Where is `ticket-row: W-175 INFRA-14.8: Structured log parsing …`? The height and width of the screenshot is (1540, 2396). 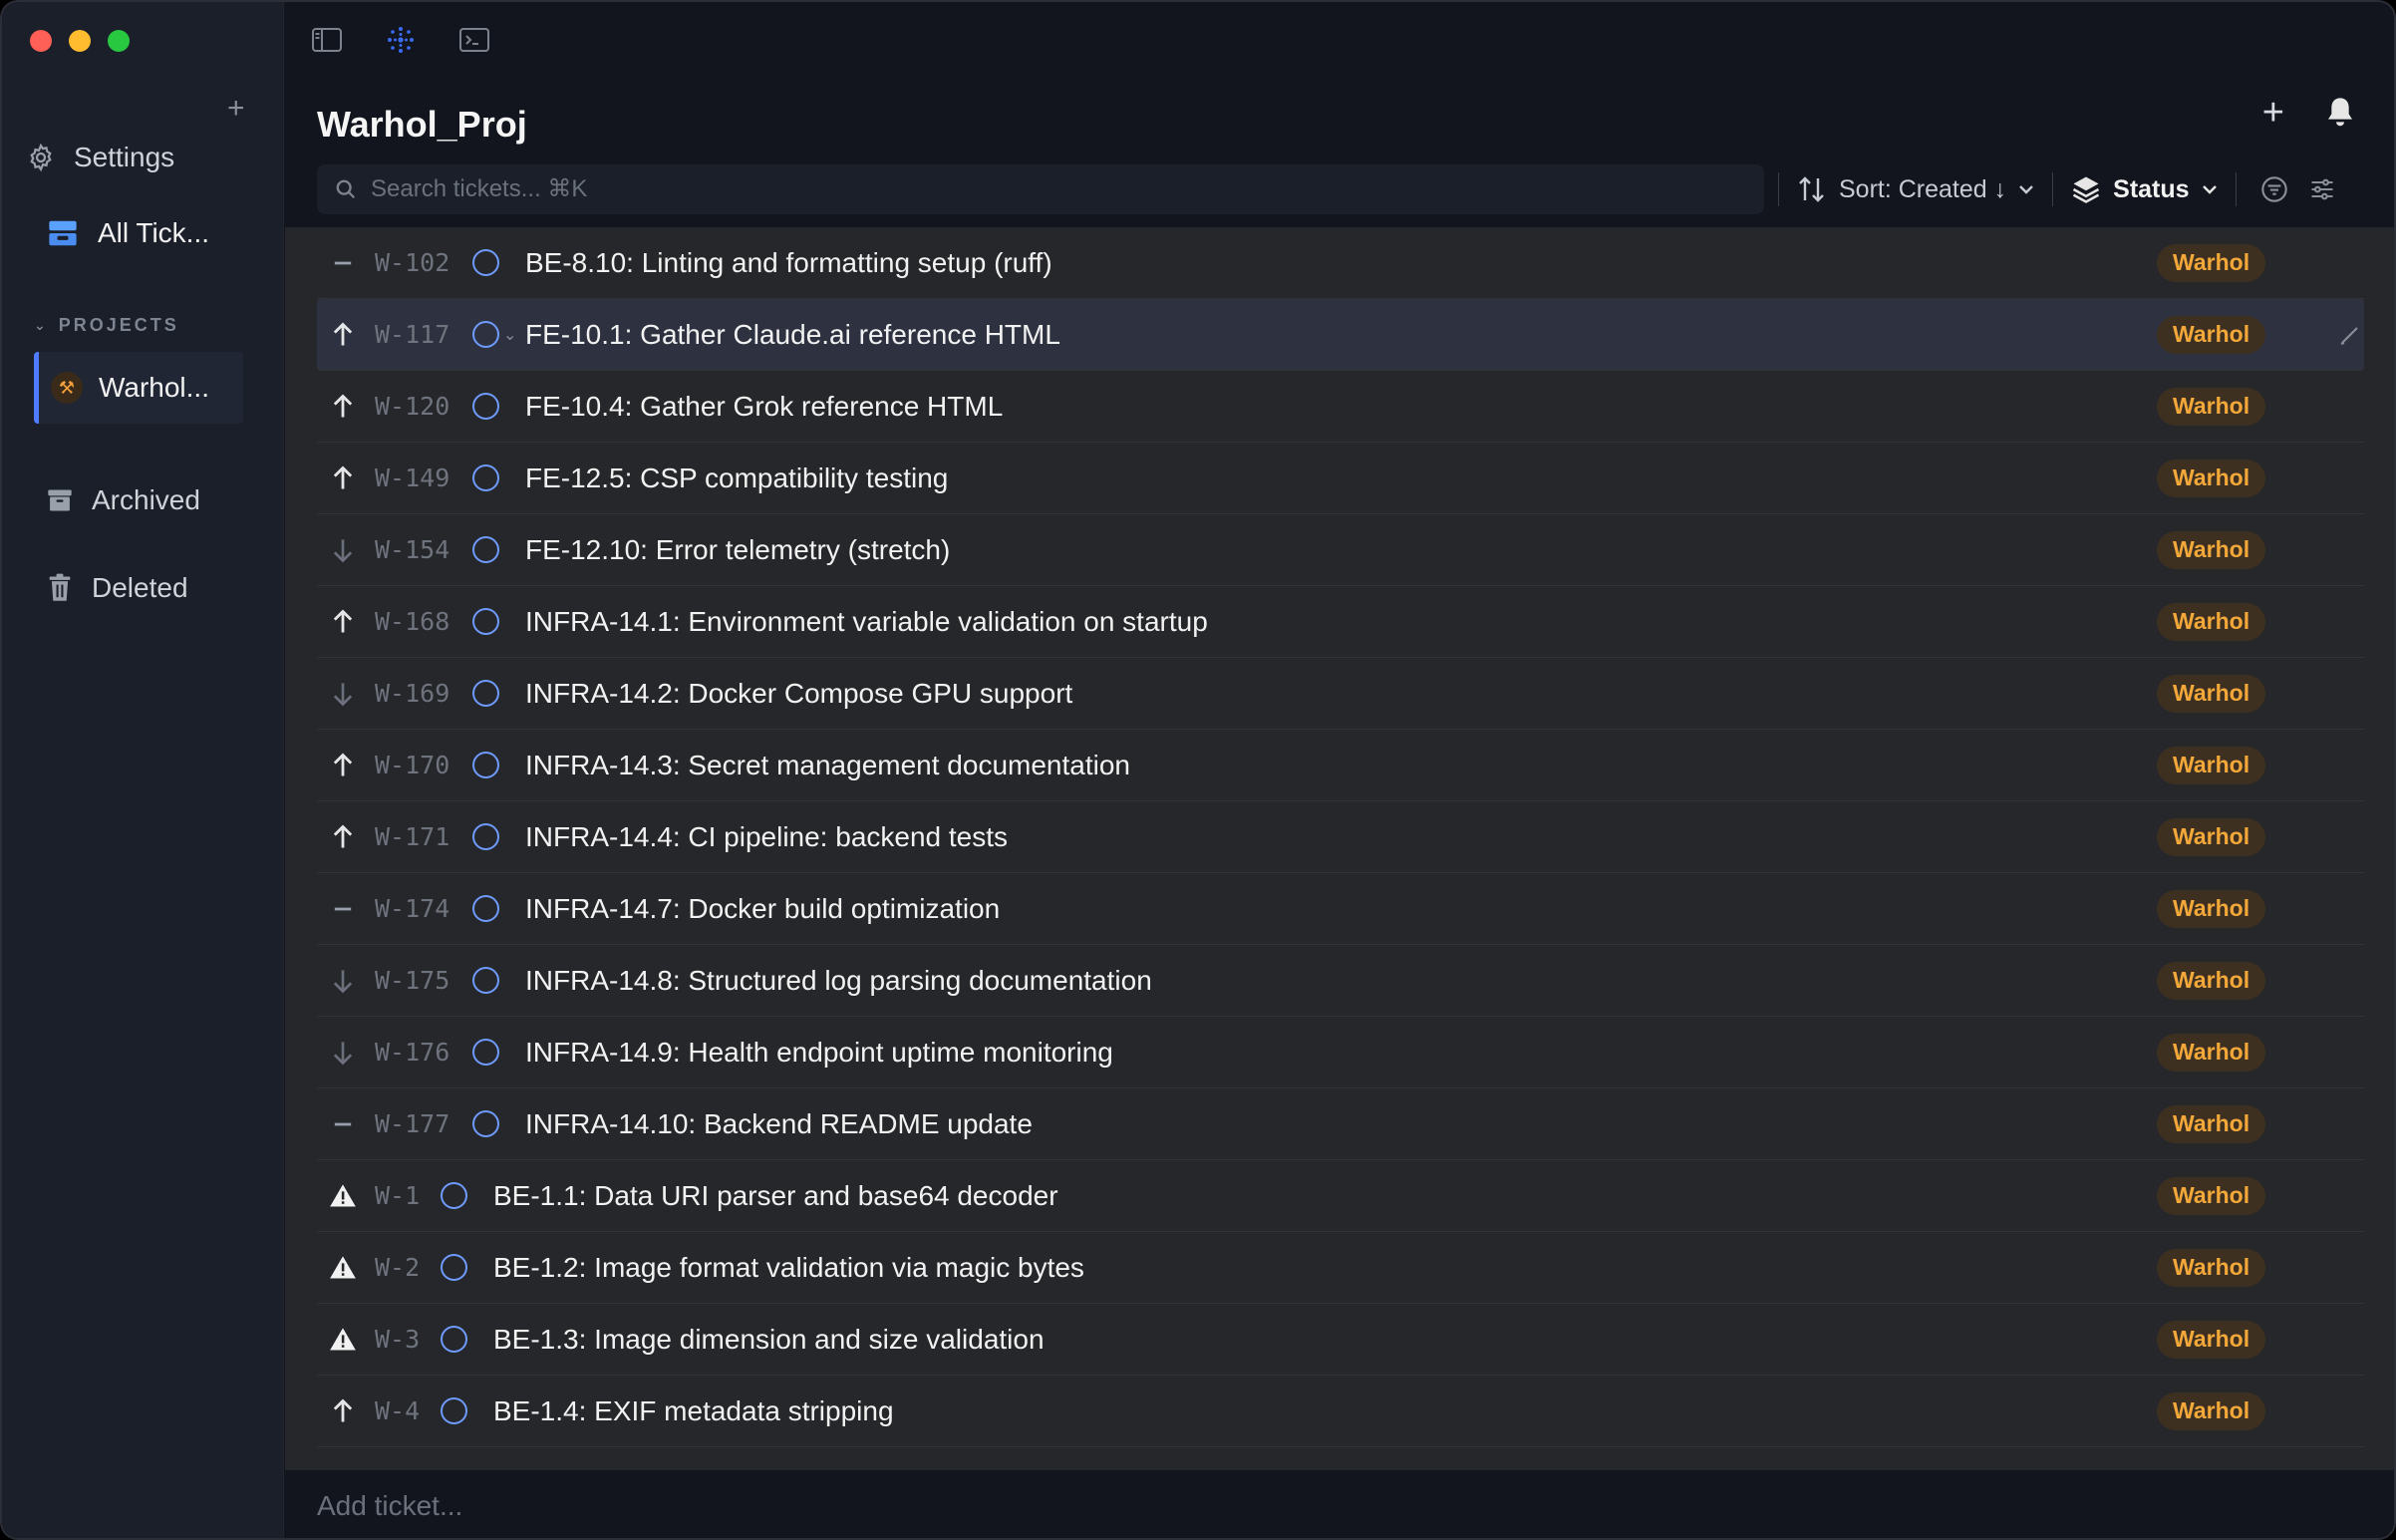 ticket-row: W-175 INFRA-14.8: Structured log parsing … is located at coordinates (1340, 981).